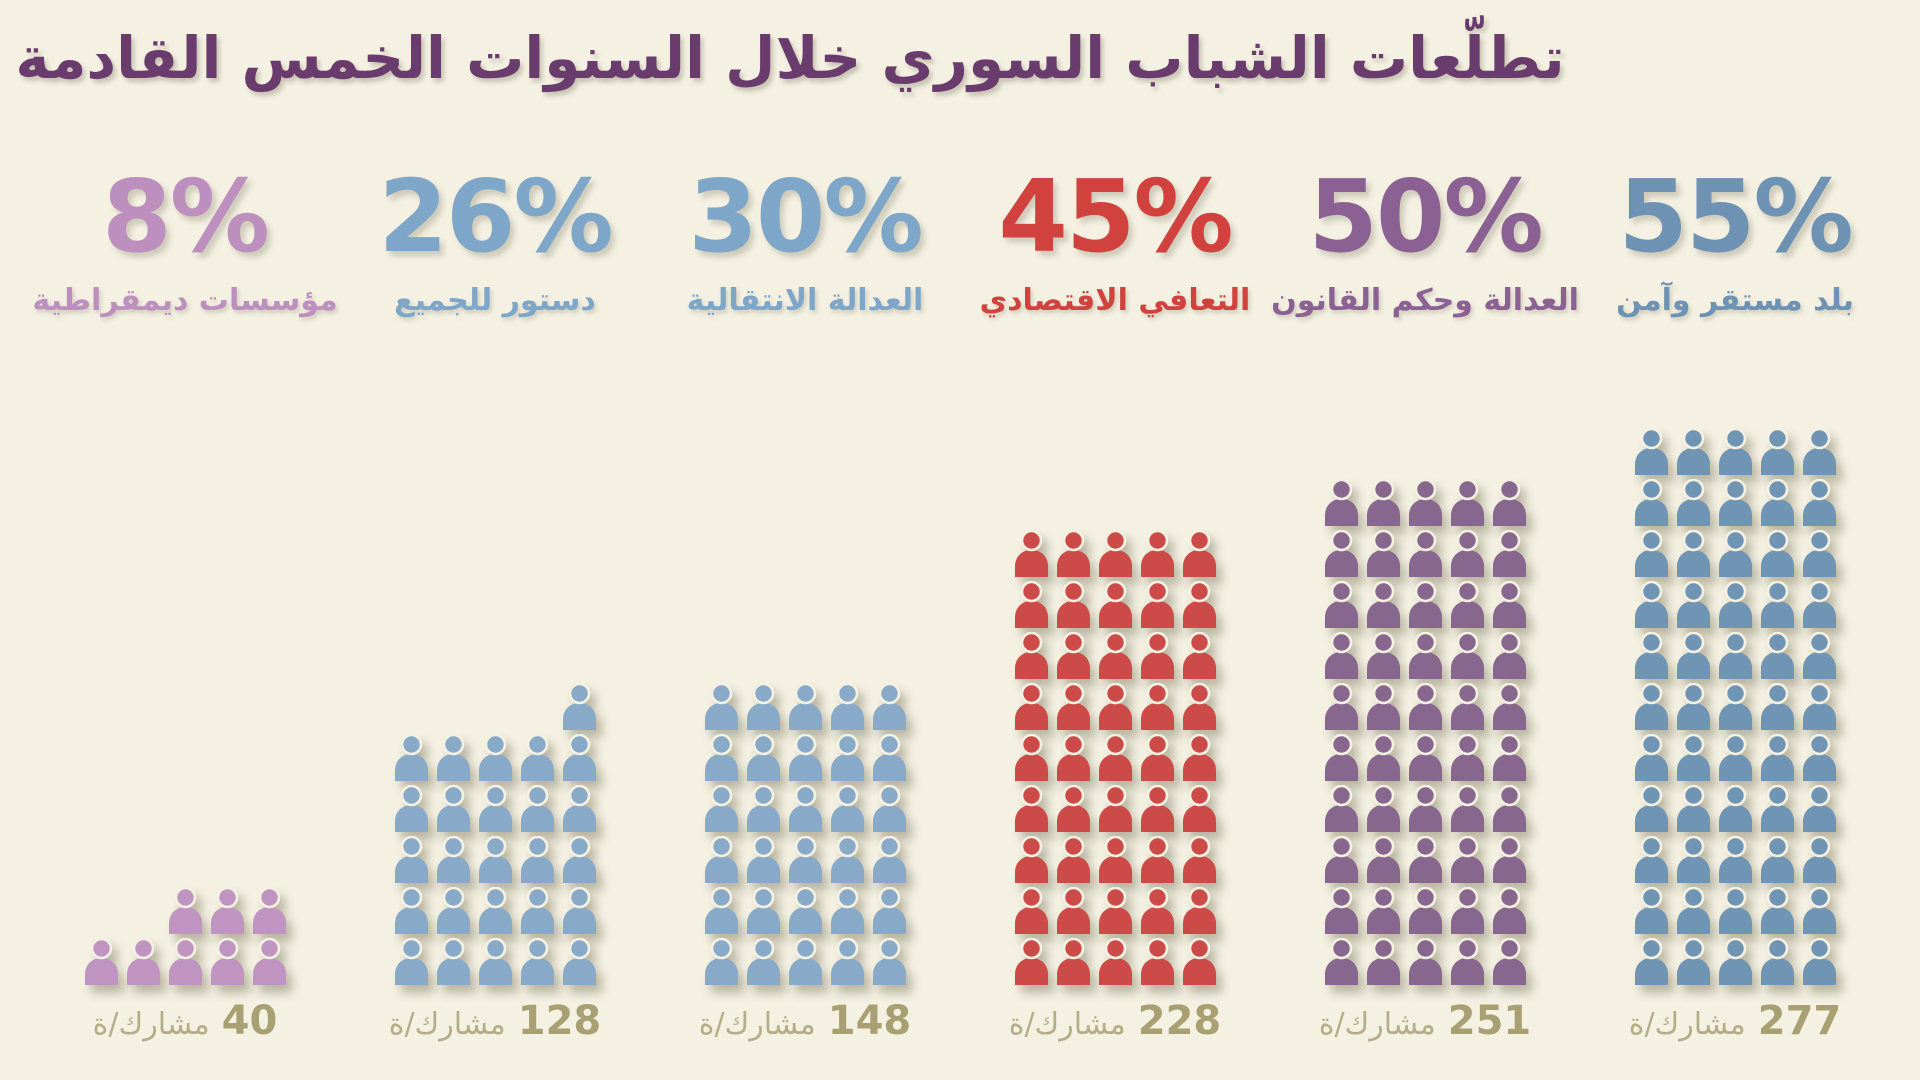  Describe the element at coordinates (1425, 300) in the screenshot. I see `category-label: العدالة وحكم القانون` at that location.